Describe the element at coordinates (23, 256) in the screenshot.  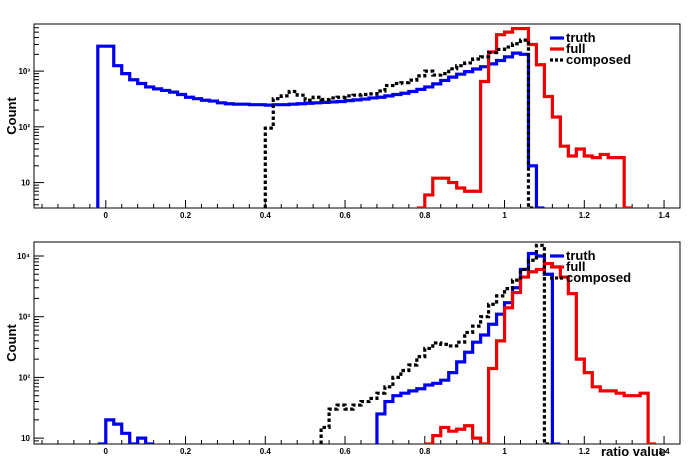
I see `y-tick-label: 10⁴` at that location.